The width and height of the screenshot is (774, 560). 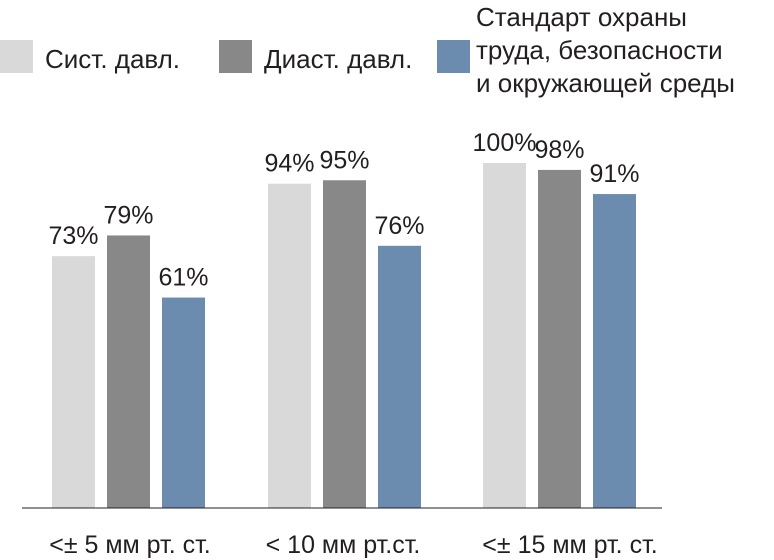 What do you see at coordinates (338, 59) in the screenshot?
I see `legend-label-2: Диаст. давл.` at bounding box center [338, 59].